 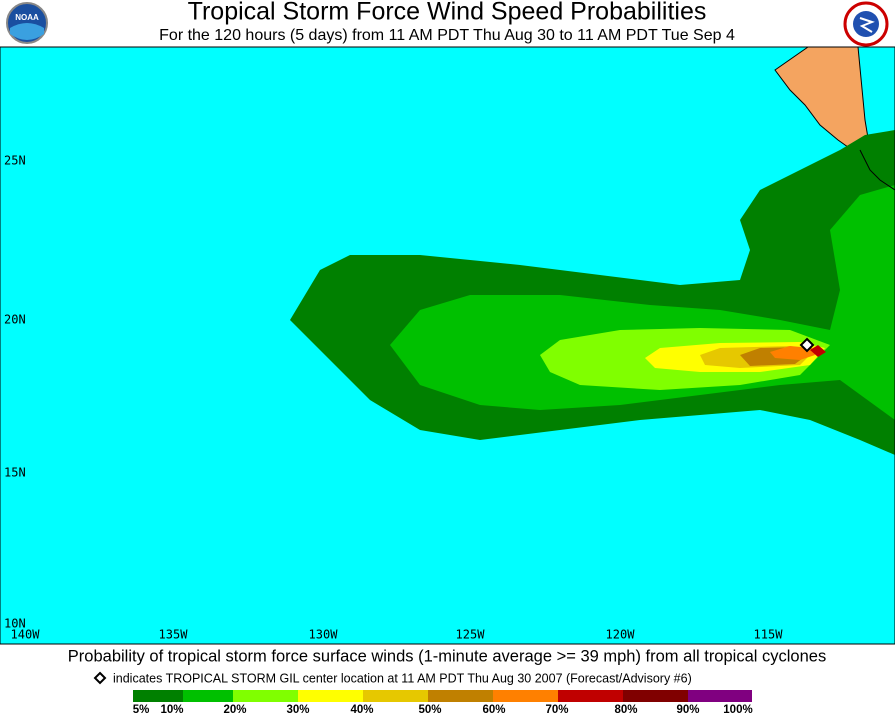 I want to click on storm-center, so click(x=807, y=345).